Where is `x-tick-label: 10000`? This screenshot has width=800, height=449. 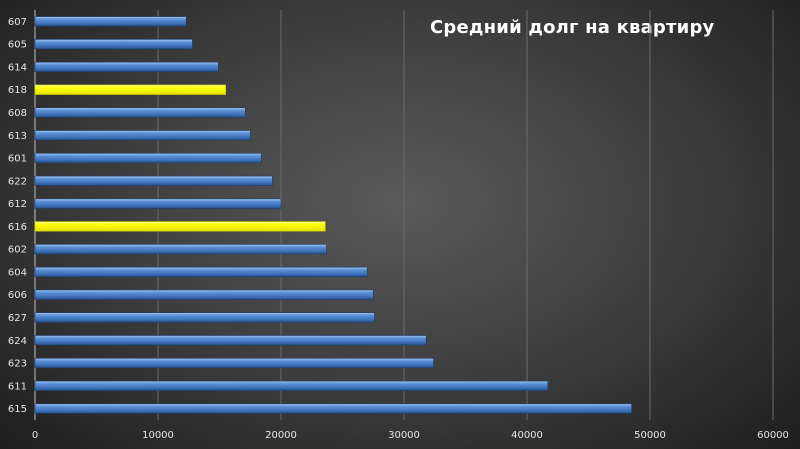
x-tick-label: 10000 is located at coordinates (158, 435).